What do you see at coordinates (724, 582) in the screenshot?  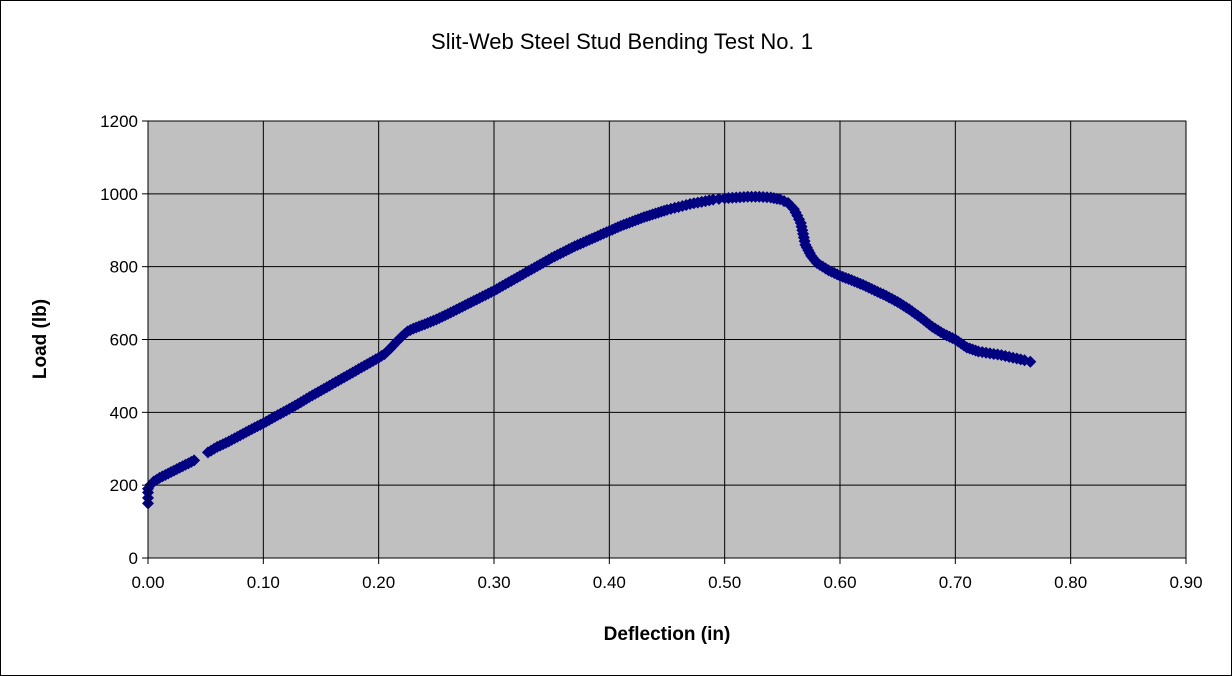 I see `x-tick-label: 0.50` at bounding box center [724, 582].